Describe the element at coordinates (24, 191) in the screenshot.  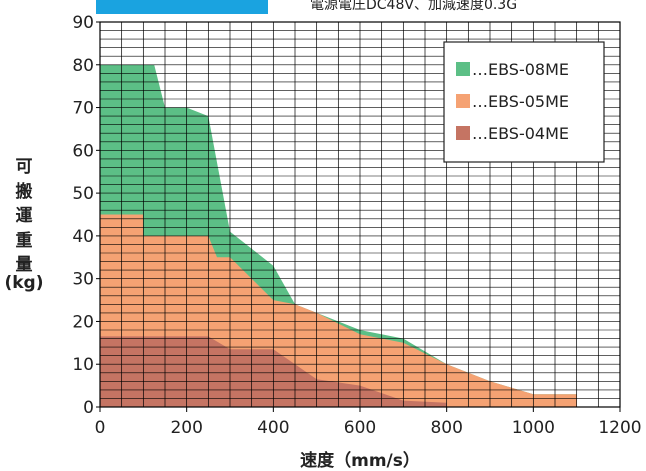
I see `y-label-char-1: 搬` at that location.